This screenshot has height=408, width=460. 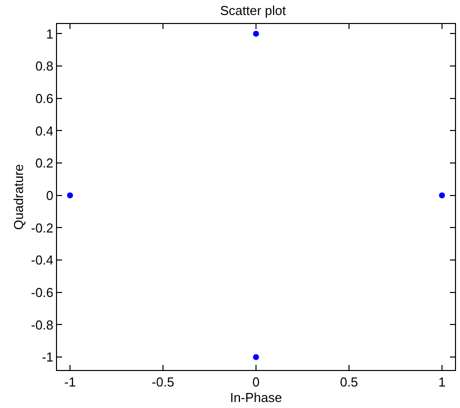 I want to click on chart-title: Scatter plot, so click(x=253, y=10).